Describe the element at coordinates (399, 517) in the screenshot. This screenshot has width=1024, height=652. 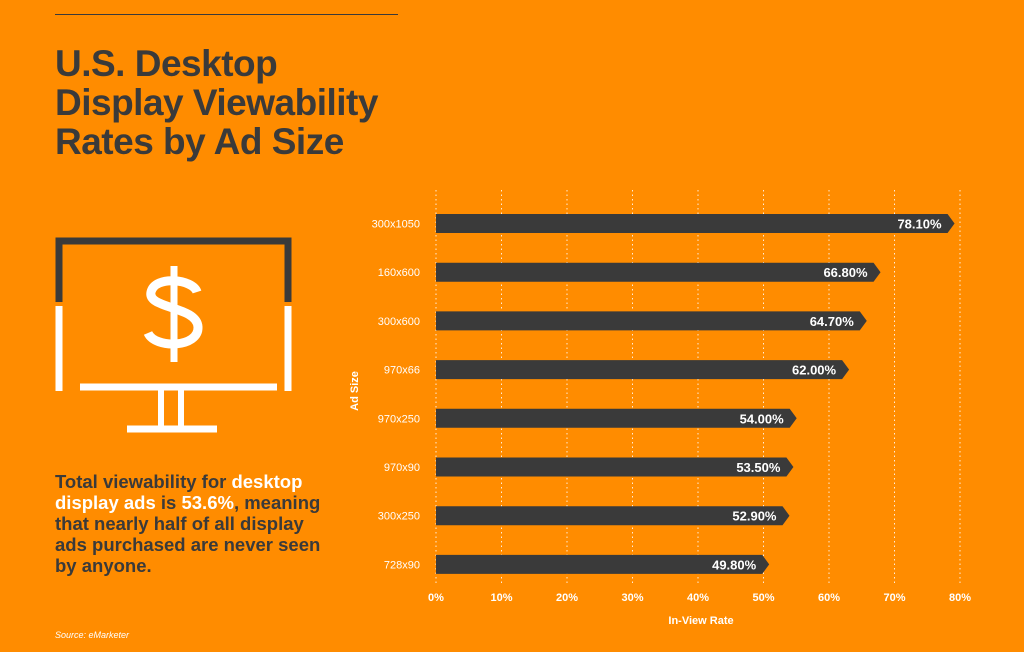
I see `category-label: 300x250` at that location.